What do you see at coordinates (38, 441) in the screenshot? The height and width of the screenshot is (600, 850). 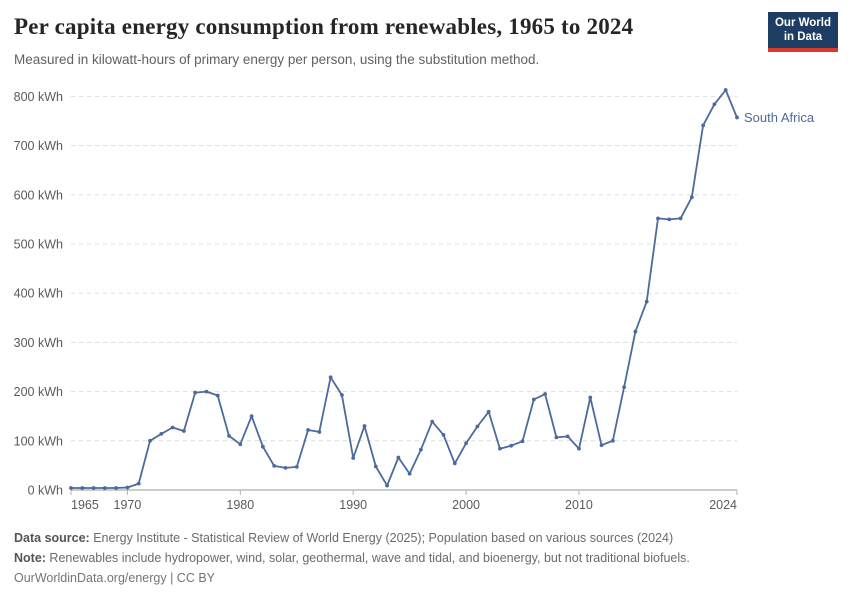 I see `y-tick-label: 100 kWh` at bounding box center [38, 441].